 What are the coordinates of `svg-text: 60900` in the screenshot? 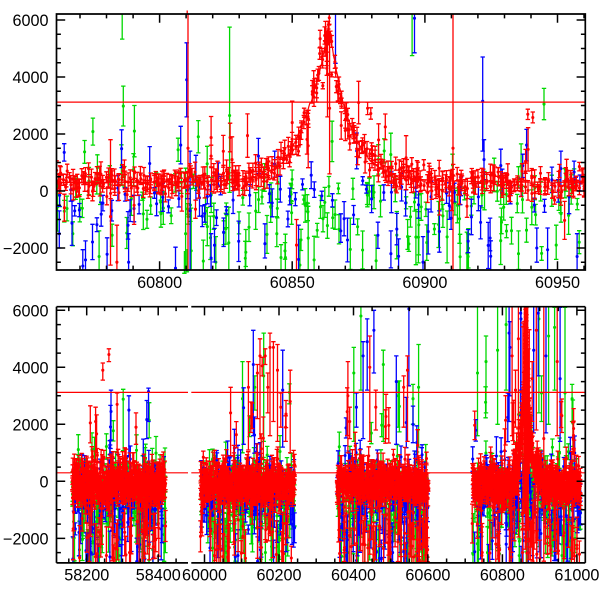 It's located at (424, 283).